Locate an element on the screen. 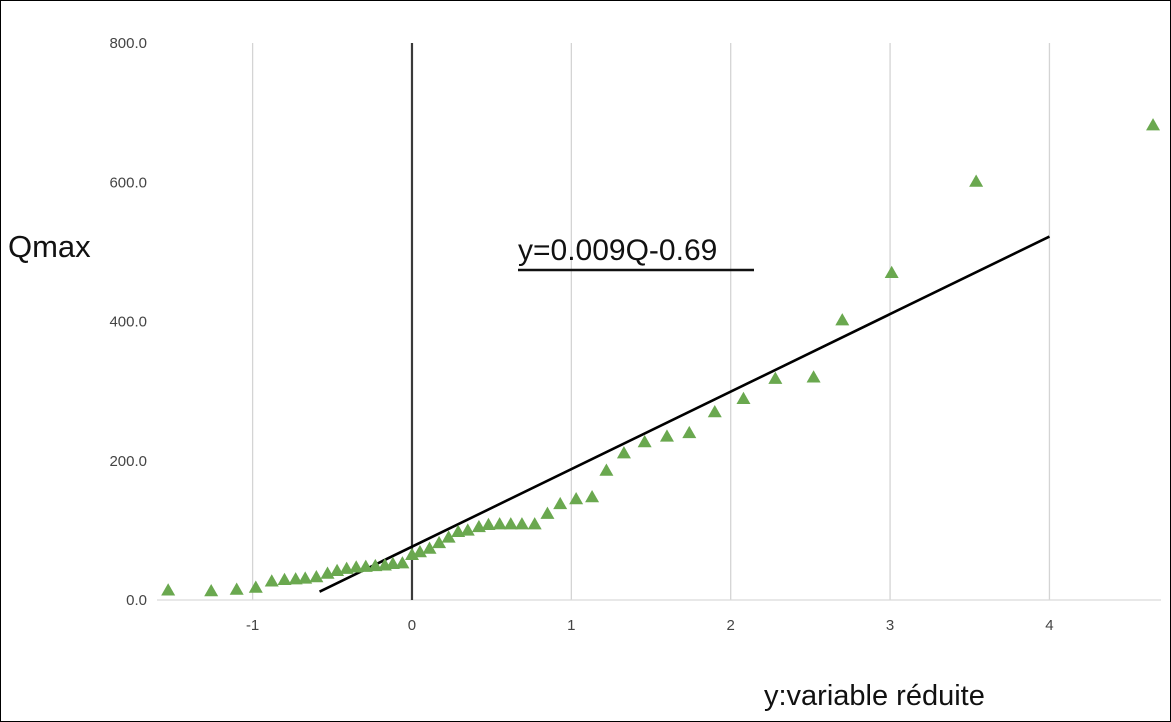  x-tick-label: 4 is located at coordinates (1049, 625).